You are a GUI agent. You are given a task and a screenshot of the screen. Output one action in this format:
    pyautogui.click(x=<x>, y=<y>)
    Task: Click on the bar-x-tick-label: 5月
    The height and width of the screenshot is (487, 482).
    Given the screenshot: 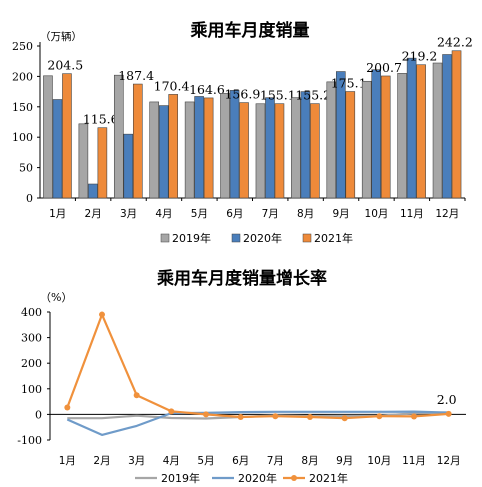 What is the action you would take?
    pyautogui.click(x=199, y=214)
    